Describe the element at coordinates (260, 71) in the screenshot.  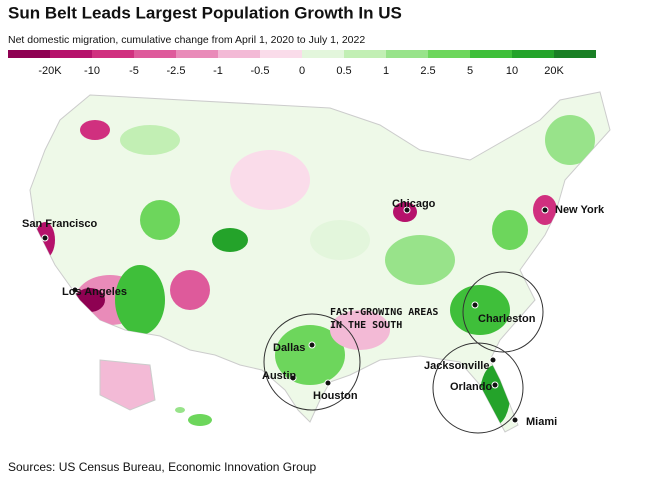
I see `legend-label: -0.5` at that location.